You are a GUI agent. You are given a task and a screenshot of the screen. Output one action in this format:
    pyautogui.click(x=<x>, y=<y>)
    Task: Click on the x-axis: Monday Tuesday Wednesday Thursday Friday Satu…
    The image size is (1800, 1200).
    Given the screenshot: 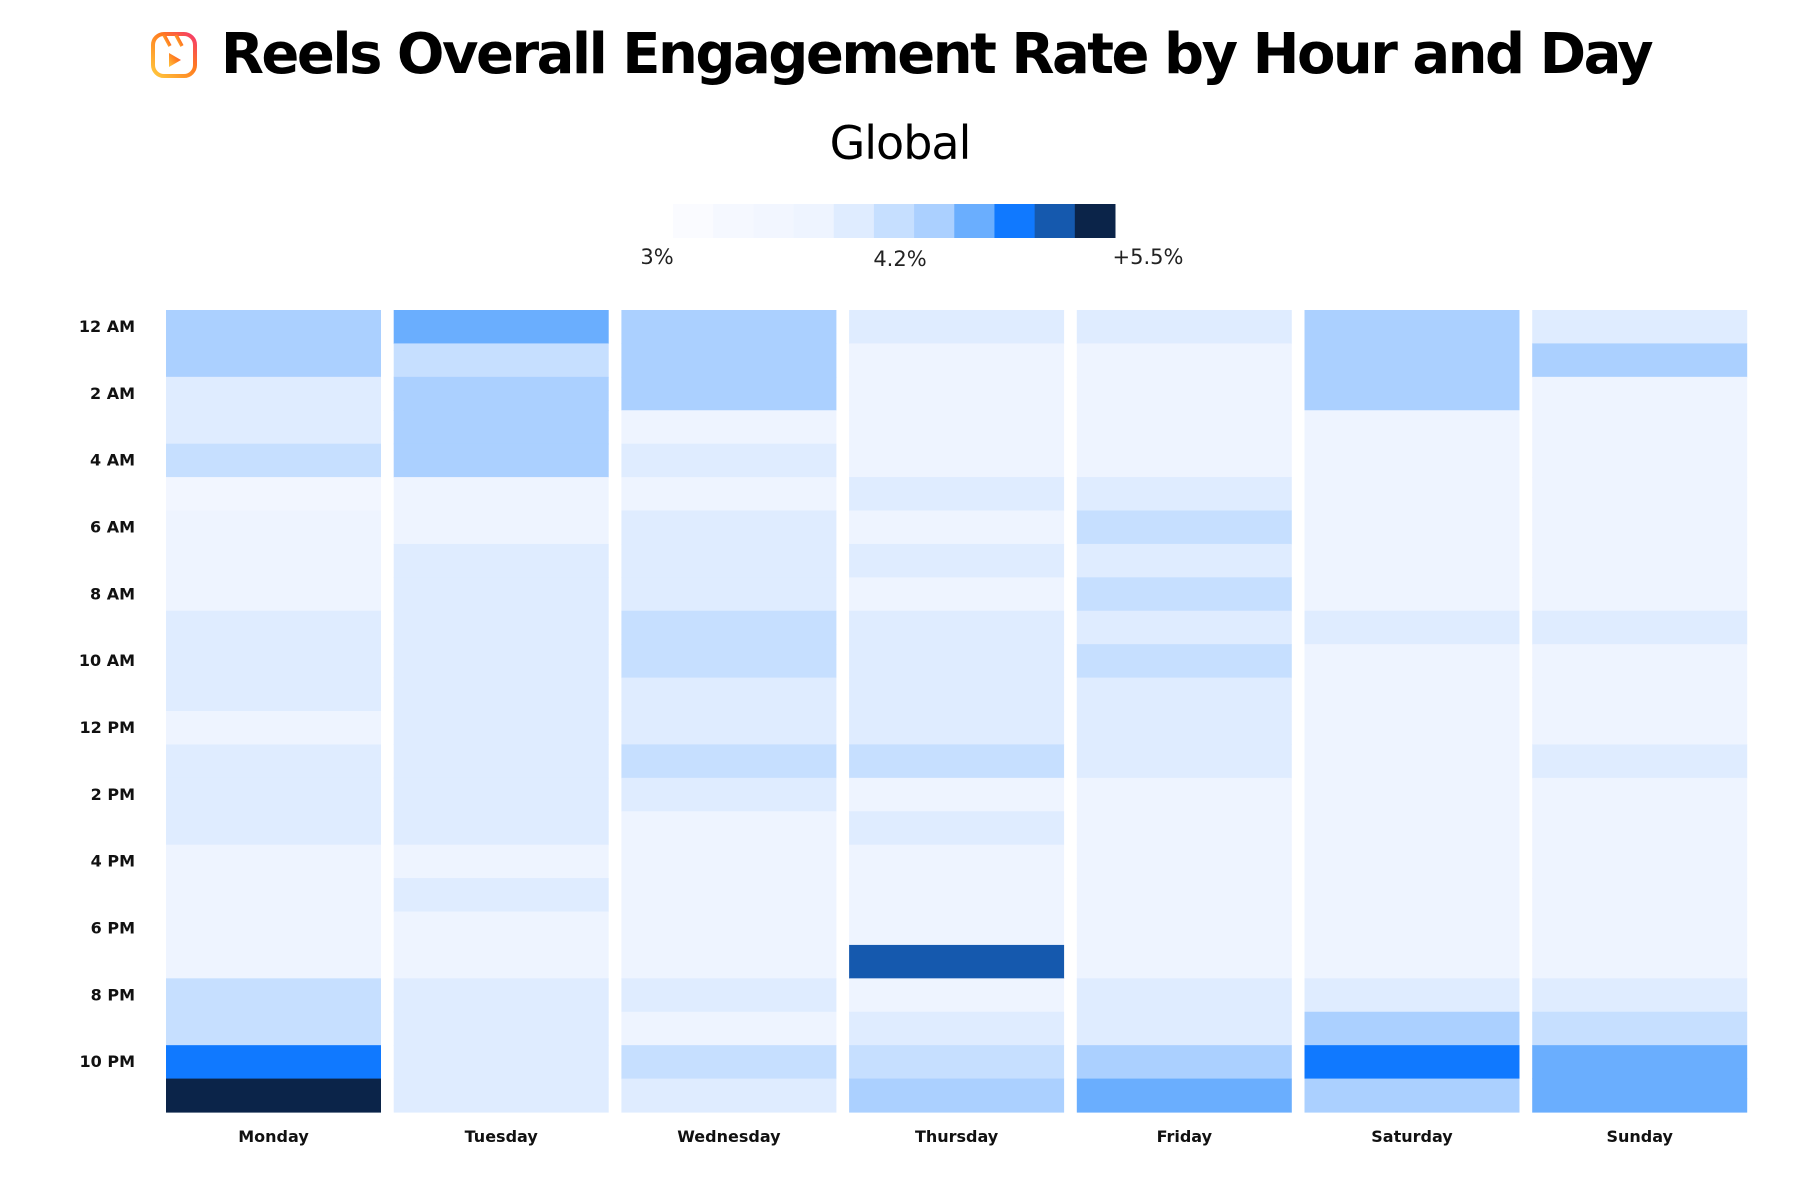 What is the action you would take?
    pyautogui.click(x=955, y=1136)
    